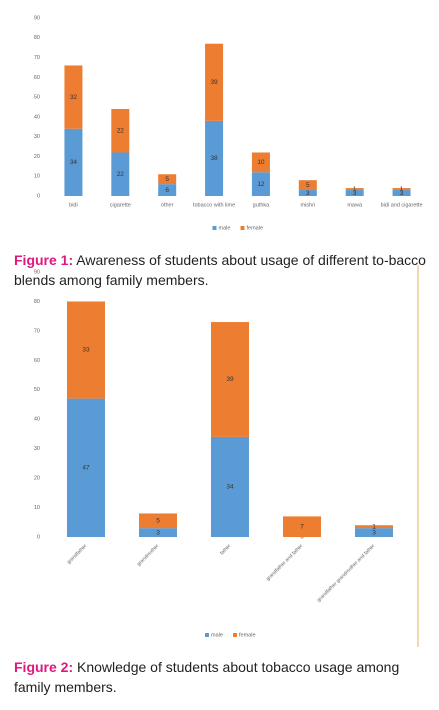 Image resolution: width=439 pixels, height=710 pixels. I want to click on data-label: 7, so click(302, 526).